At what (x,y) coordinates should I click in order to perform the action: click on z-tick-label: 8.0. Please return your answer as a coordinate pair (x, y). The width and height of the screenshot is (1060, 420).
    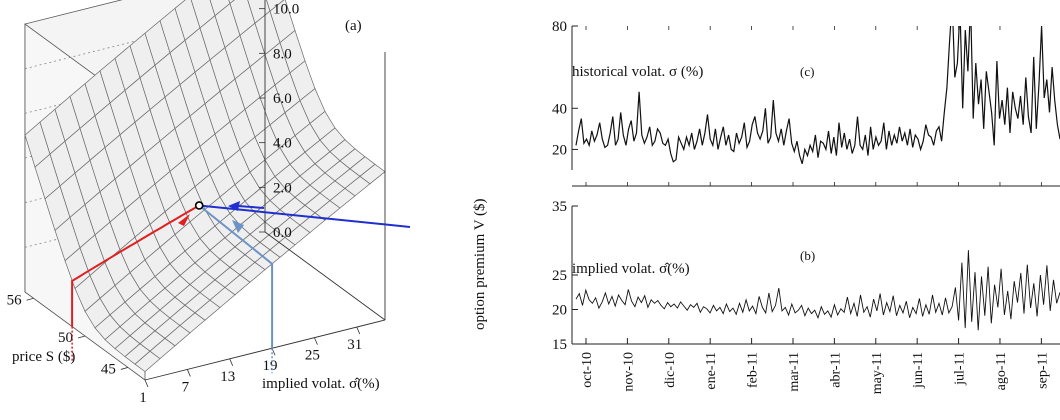
    Looking at the image, I should click on (282, 54).